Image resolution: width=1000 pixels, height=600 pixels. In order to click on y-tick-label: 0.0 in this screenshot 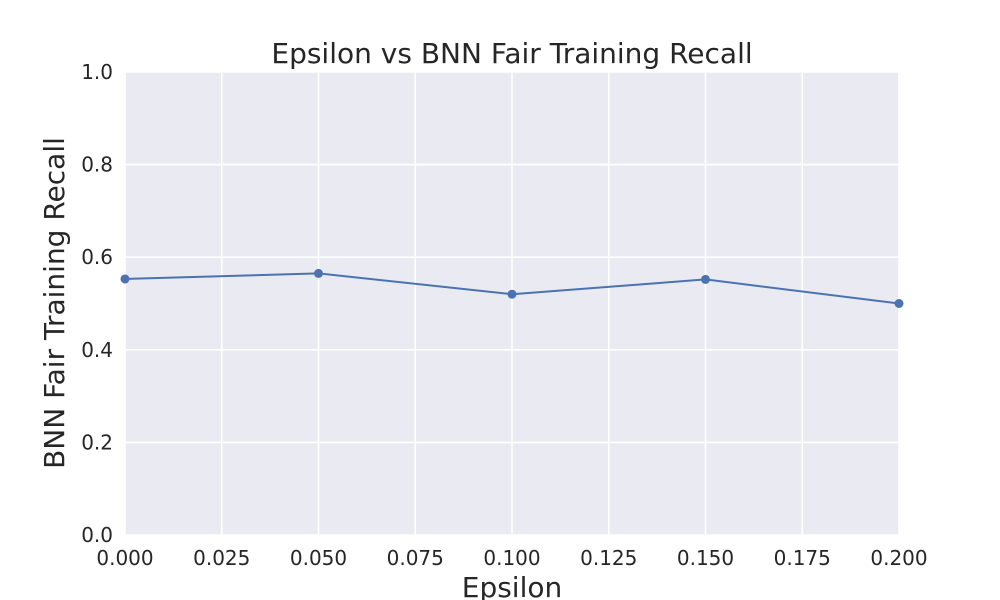, I will do `click(97, 535)`.